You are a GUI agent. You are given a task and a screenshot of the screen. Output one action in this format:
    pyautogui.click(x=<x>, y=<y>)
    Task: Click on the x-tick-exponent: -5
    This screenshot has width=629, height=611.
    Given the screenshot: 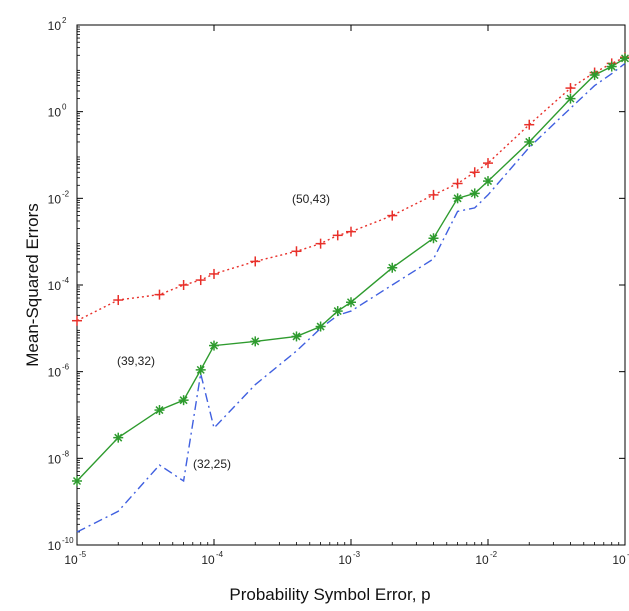 What is the action you would take?
    pyautogui.click(x=83, y=554)
    